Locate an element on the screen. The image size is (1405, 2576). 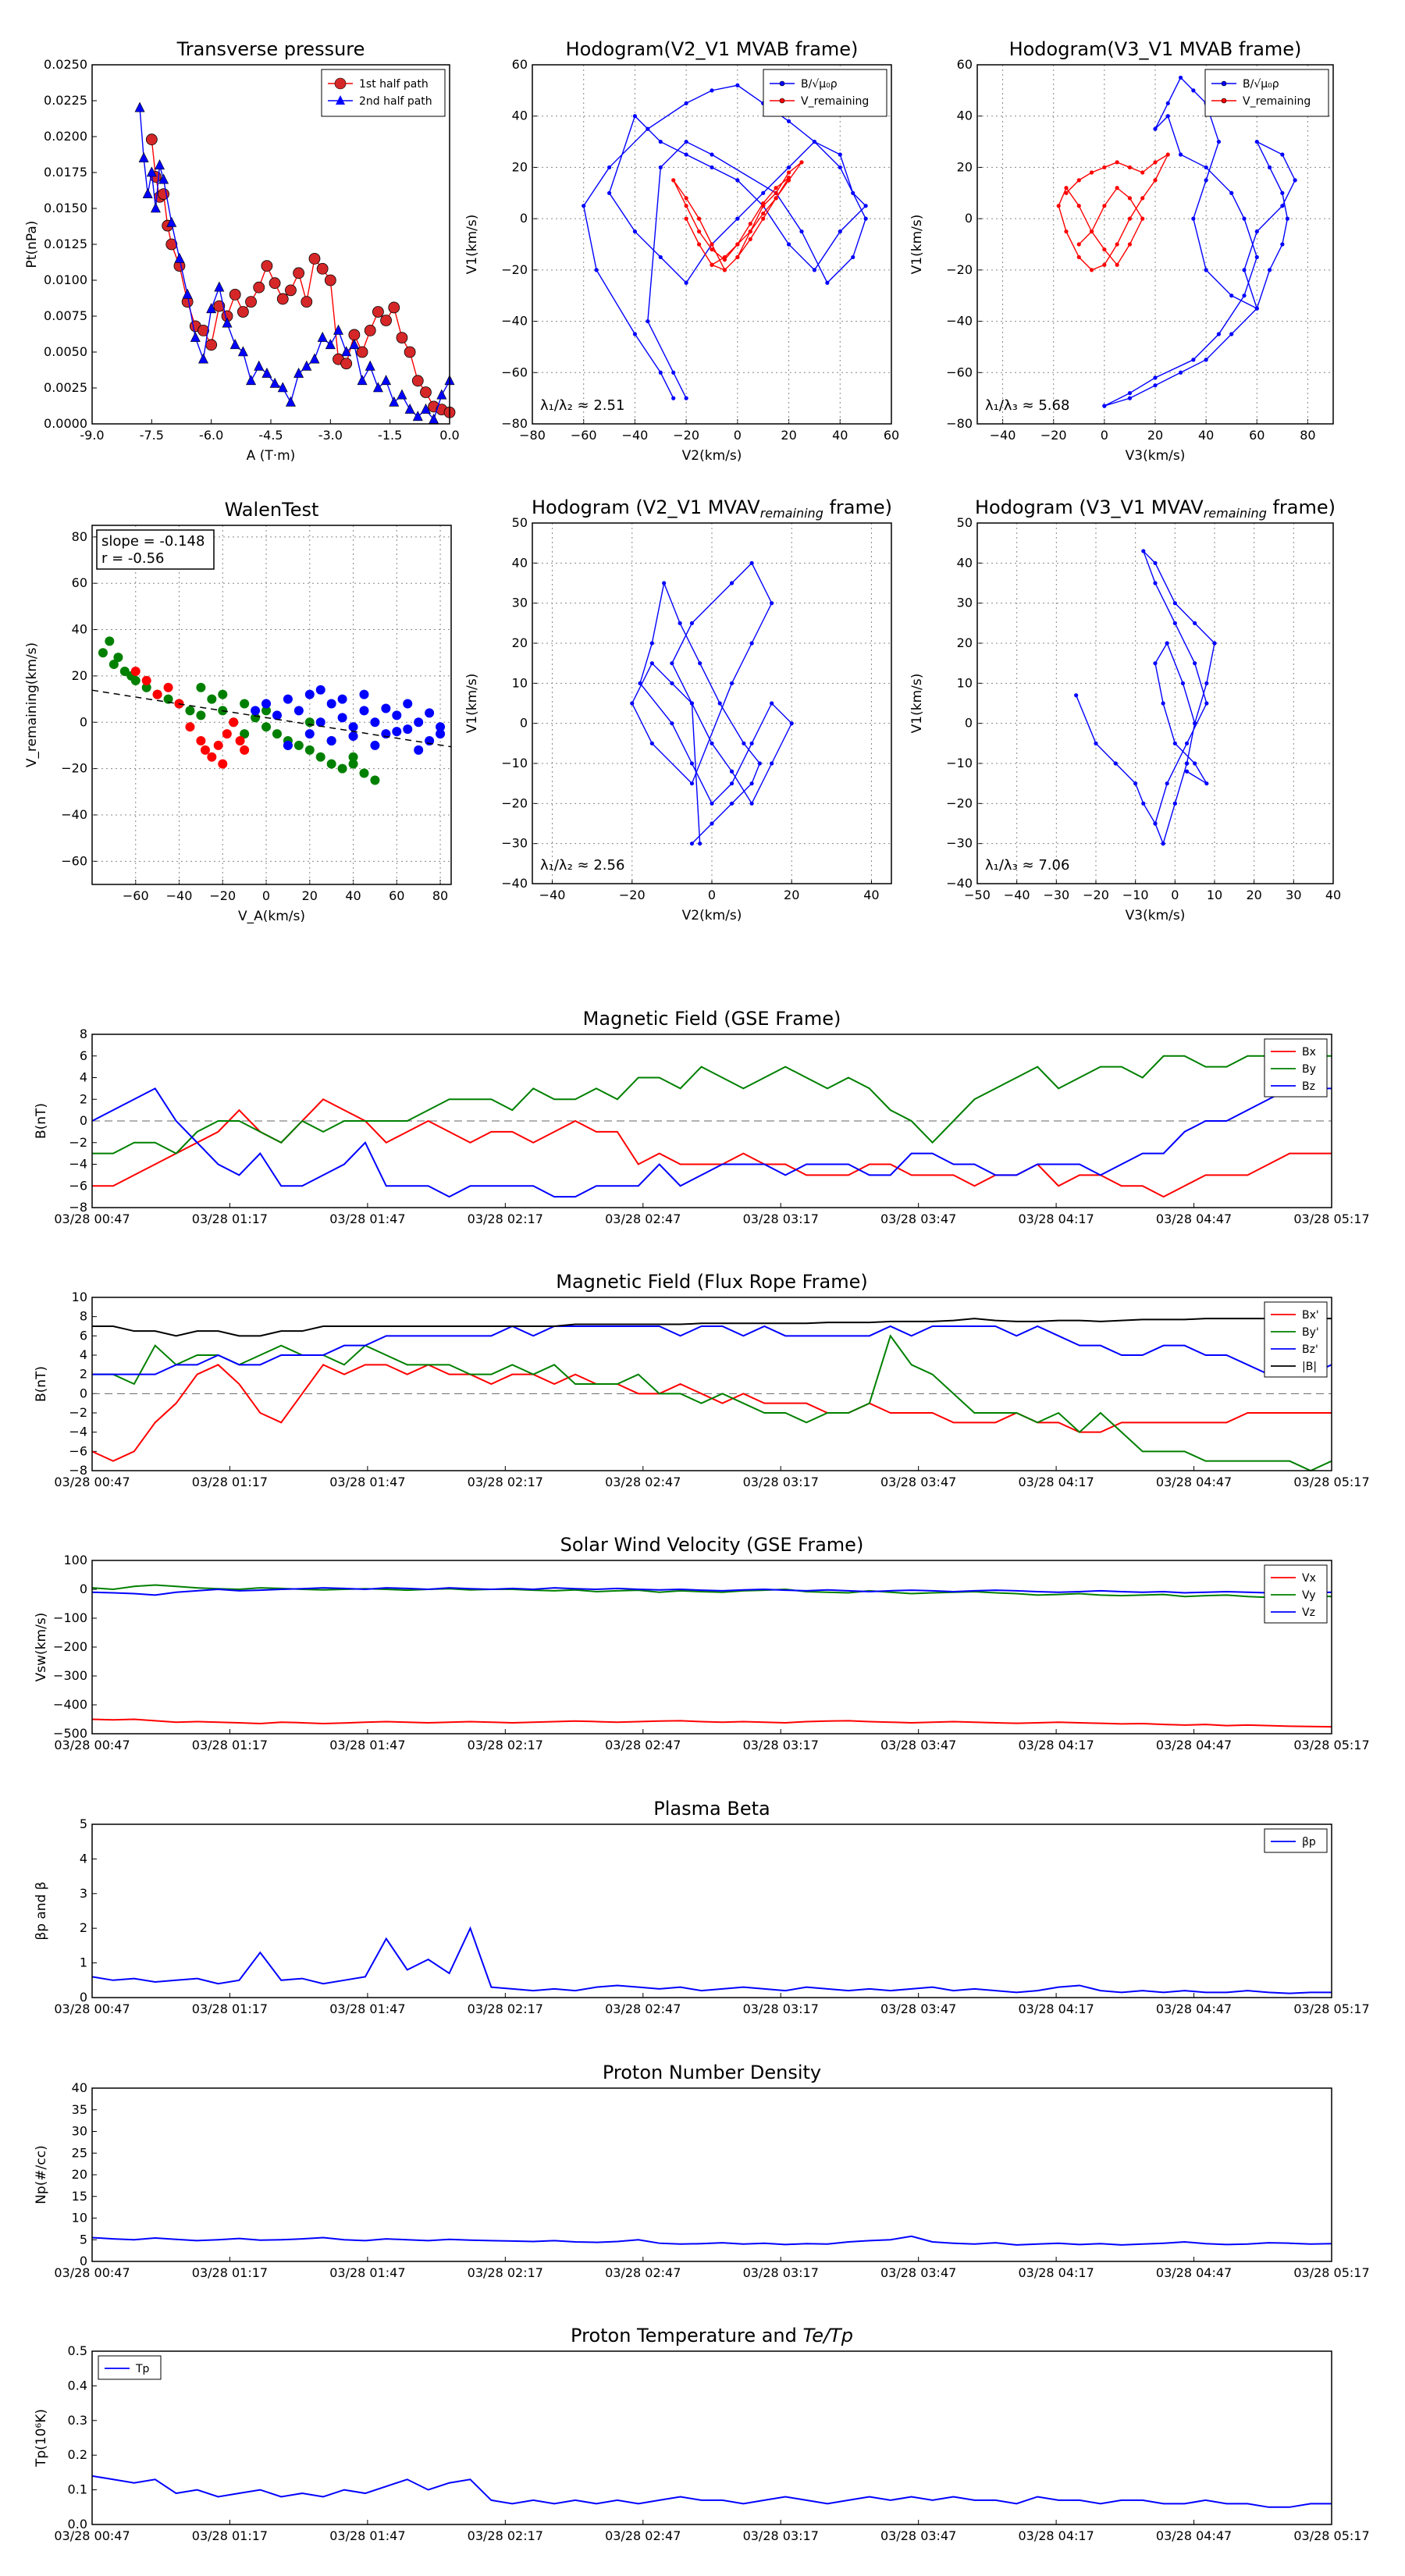
x-tick-label: −10 is located at coordinates (1136, 895).